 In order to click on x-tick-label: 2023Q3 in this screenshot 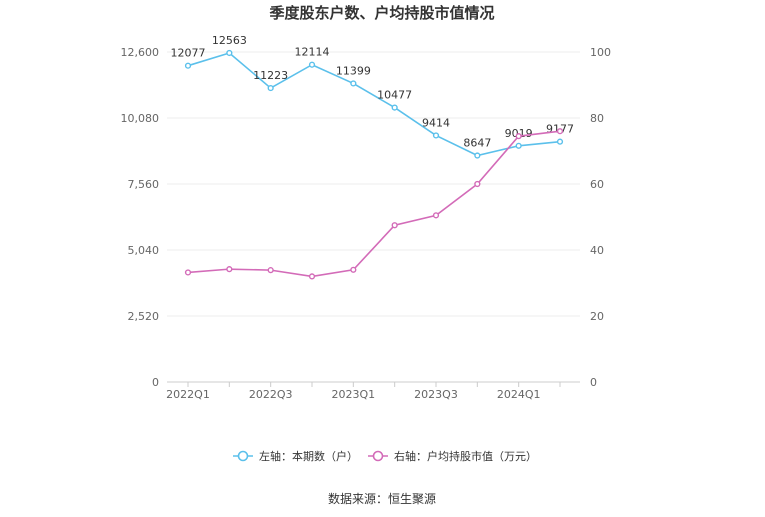, I will do `click(436, 394)`.